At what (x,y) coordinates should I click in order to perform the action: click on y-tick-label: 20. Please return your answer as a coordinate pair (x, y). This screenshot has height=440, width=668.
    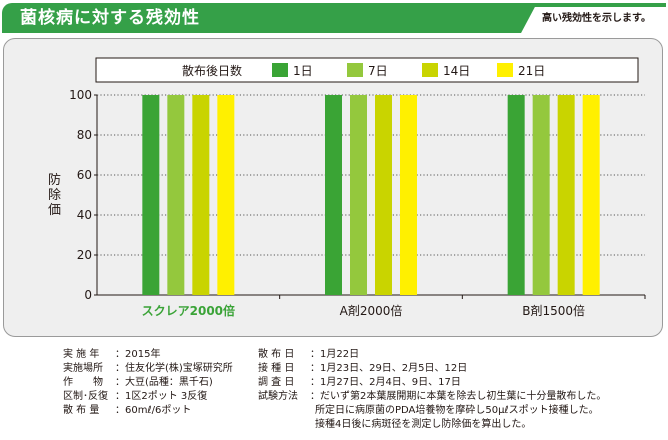
    Looking at the image, I should click on (84, 255).